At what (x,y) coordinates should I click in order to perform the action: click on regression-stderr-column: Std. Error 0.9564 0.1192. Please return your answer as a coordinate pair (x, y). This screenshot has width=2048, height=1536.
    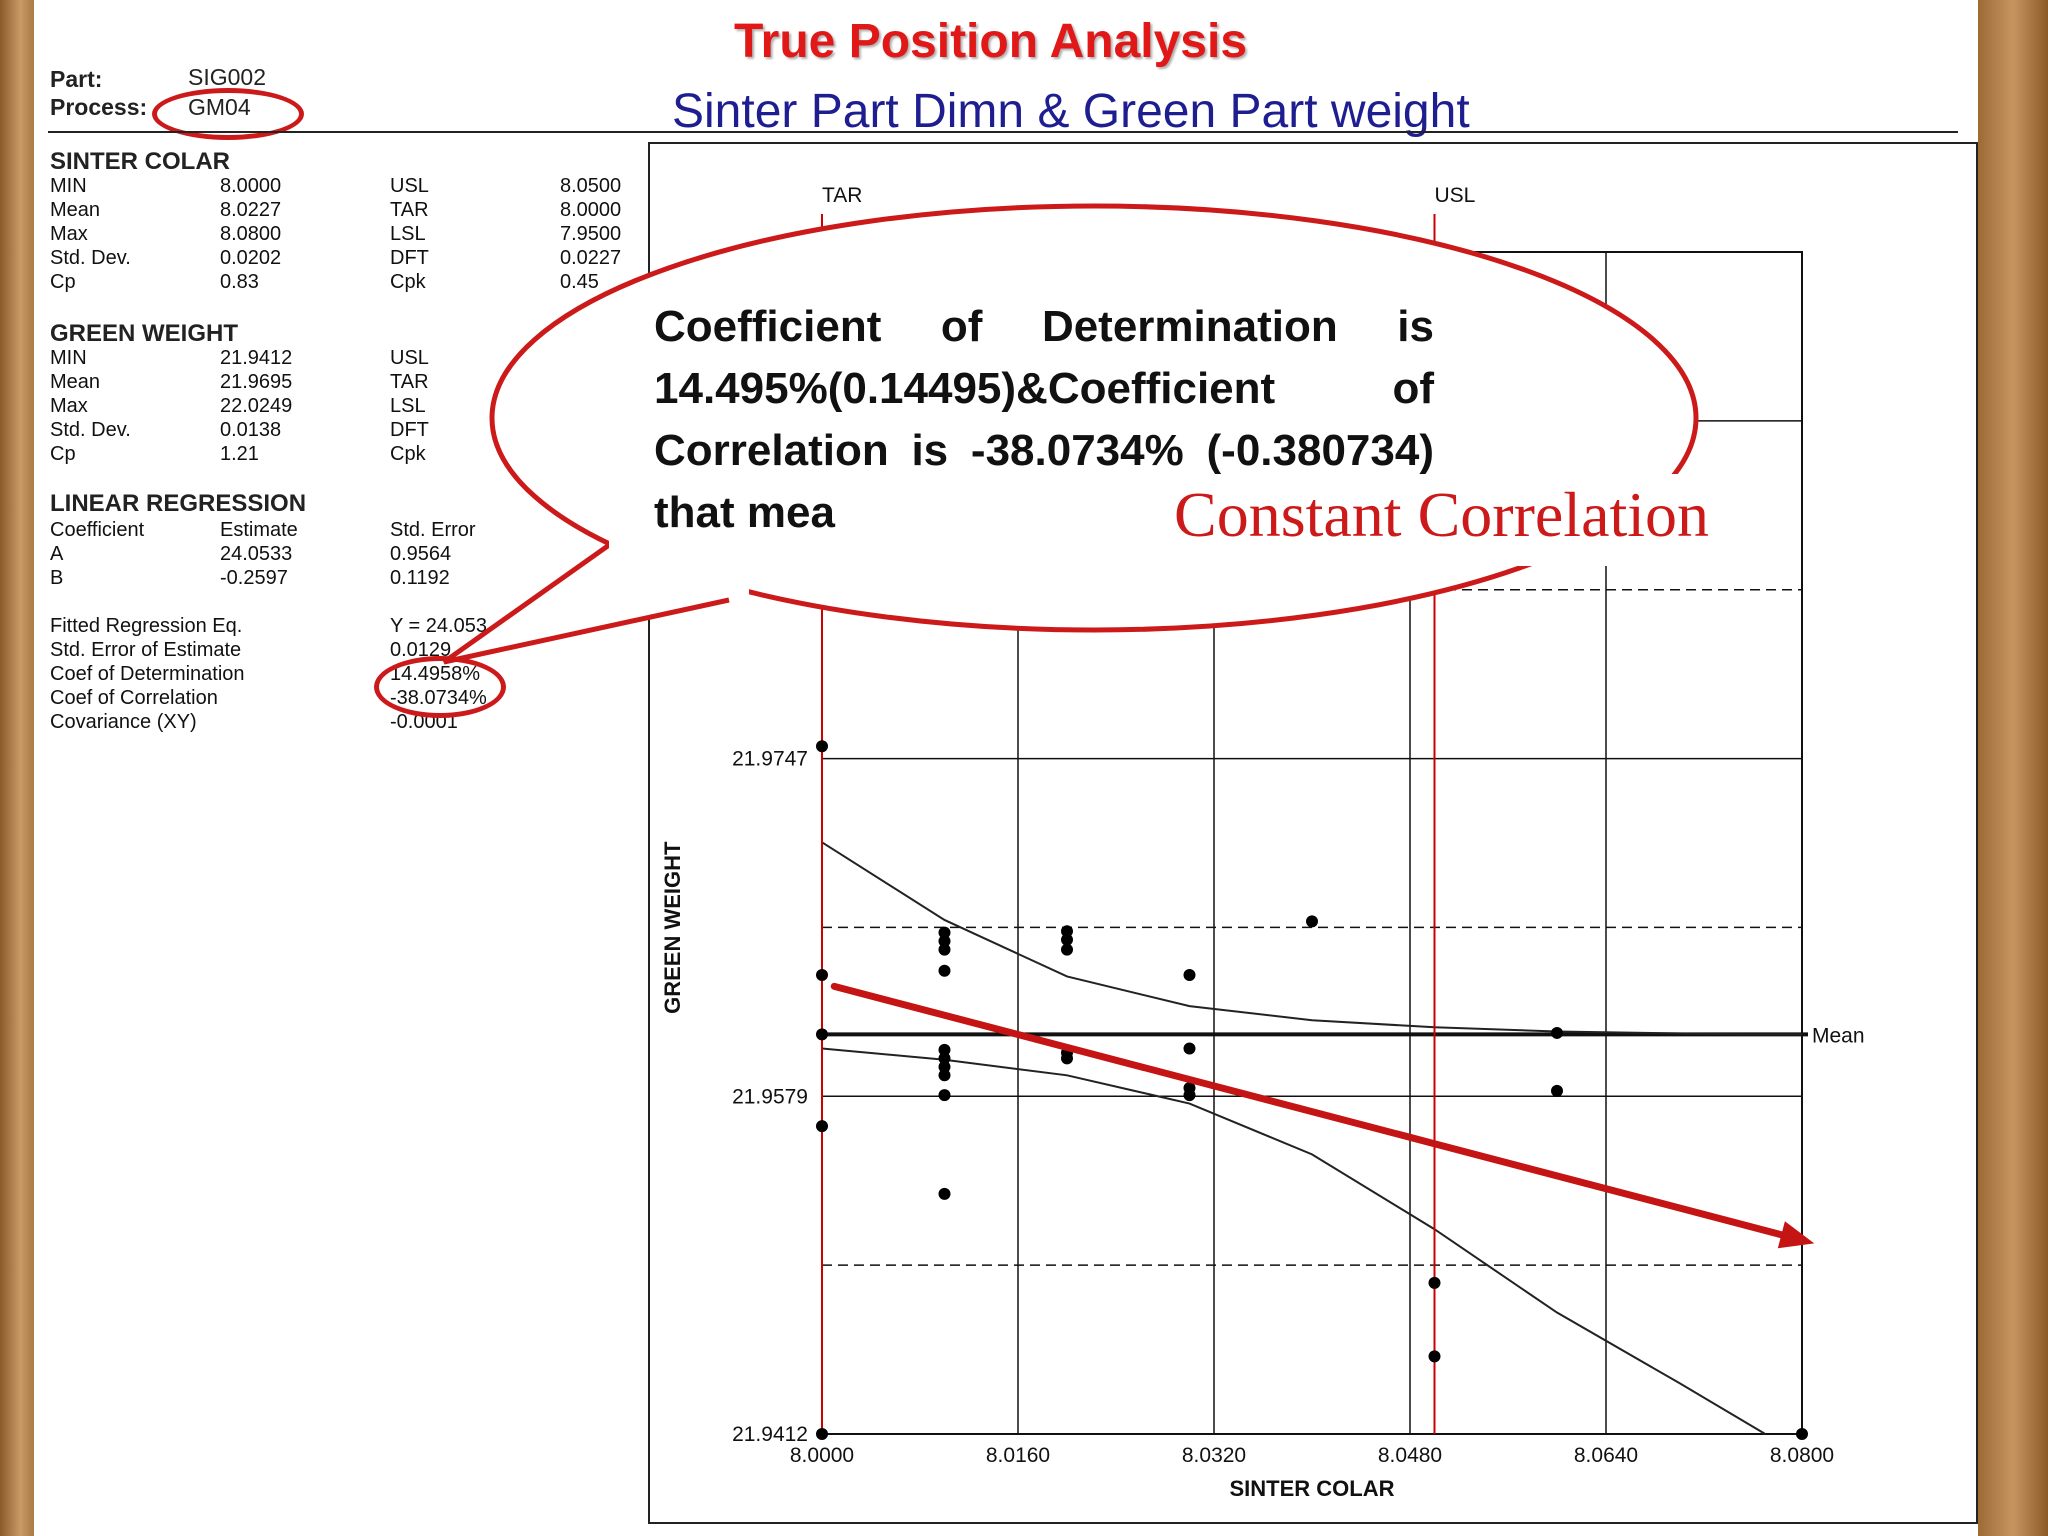
    Looking at the image, I should click on (433, 554).